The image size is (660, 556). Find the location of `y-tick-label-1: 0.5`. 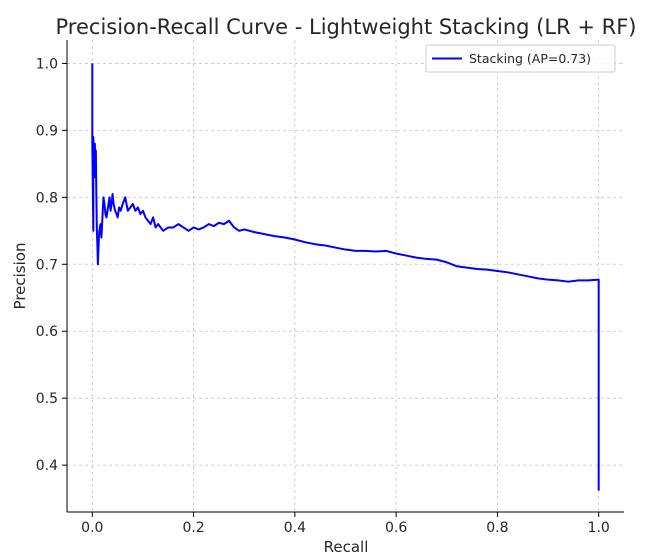

y-tick-label-1: 0.5 is located at coordinates (47, 399).